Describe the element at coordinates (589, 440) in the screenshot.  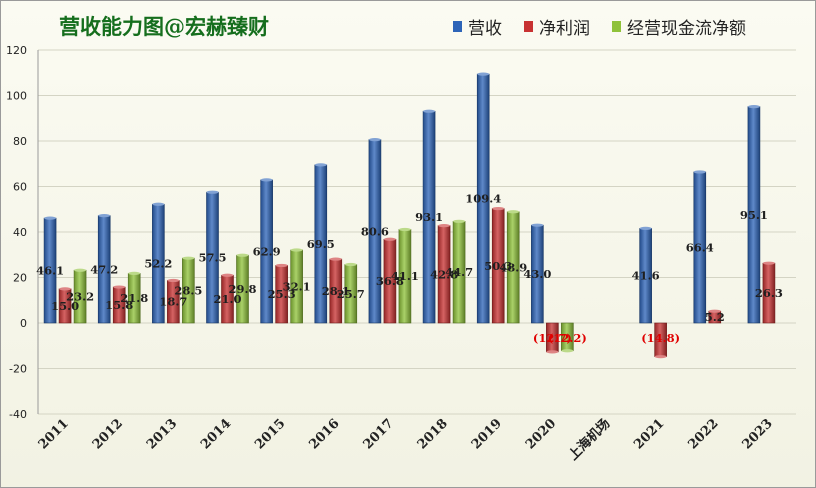
I see `x-tick-label: 上海机场` at that location.